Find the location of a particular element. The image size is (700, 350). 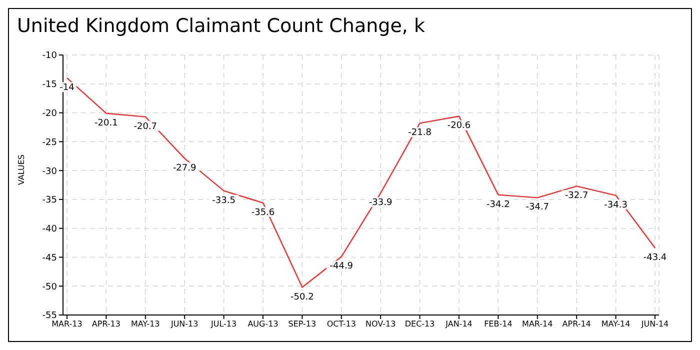

data-label: -32.7 is located at coordinates (576, 196).